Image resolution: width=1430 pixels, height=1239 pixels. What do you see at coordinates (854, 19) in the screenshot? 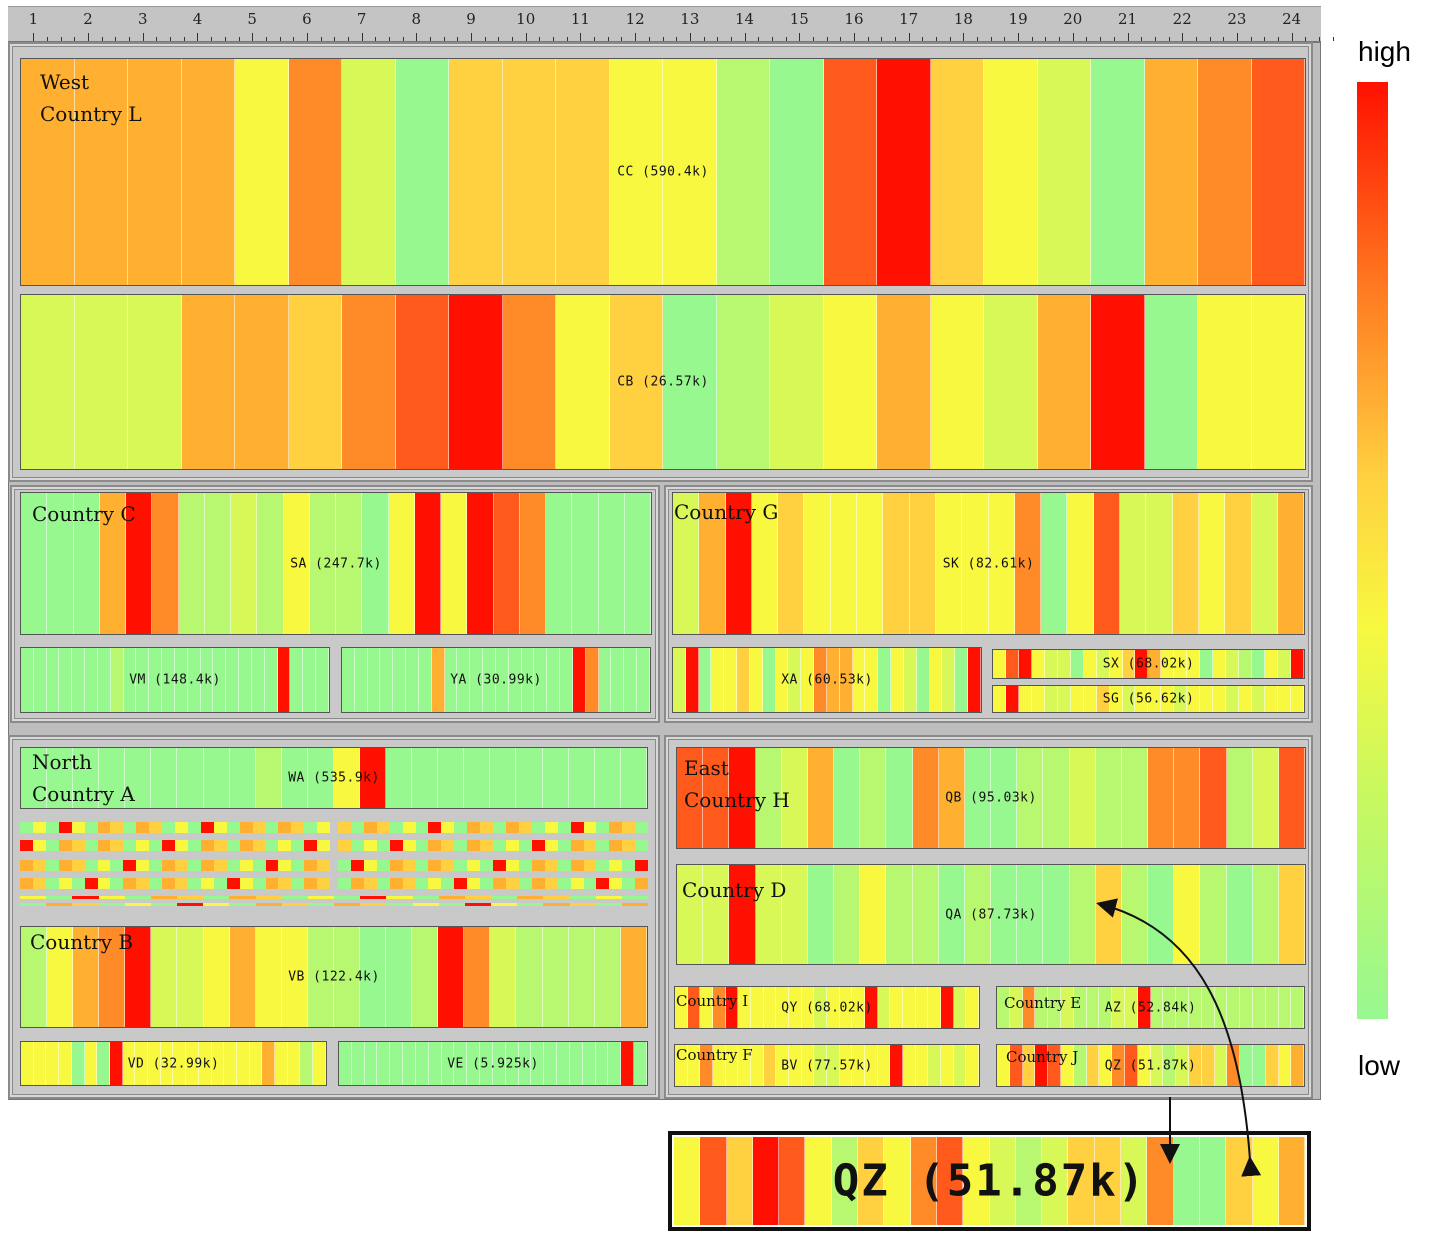
I see `ruler-tick-label: 16` at bounding box center [854, 19].